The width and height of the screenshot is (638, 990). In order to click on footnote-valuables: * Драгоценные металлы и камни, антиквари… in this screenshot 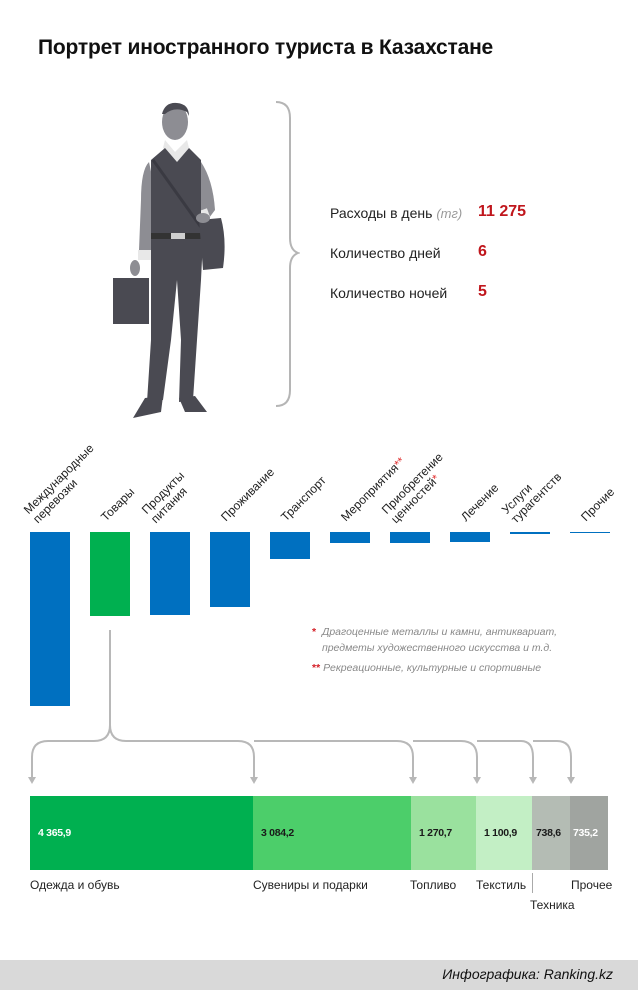, I will do `click(435, 640)`.